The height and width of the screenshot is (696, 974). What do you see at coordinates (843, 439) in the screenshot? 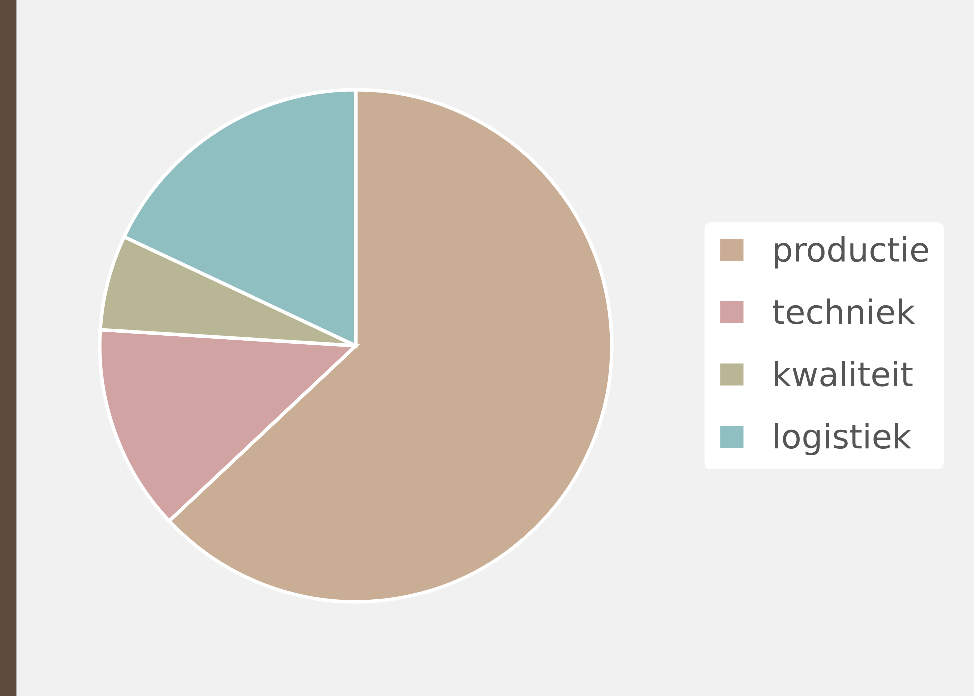
I see `legend-label: logistiek` at bounding box center [843, 439].